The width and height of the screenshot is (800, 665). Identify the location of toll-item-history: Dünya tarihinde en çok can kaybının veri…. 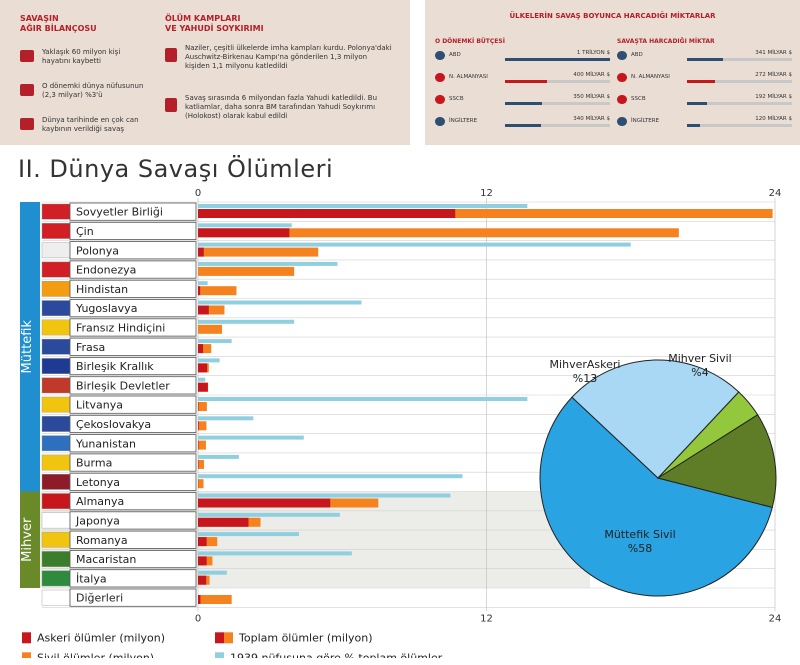
(90, 124).